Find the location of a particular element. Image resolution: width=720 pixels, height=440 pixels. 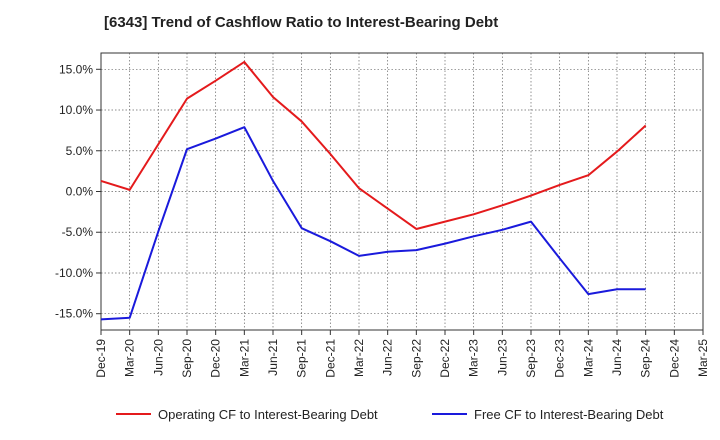

x-tick-label: Sep-24 is located at coordinates (646, 358).